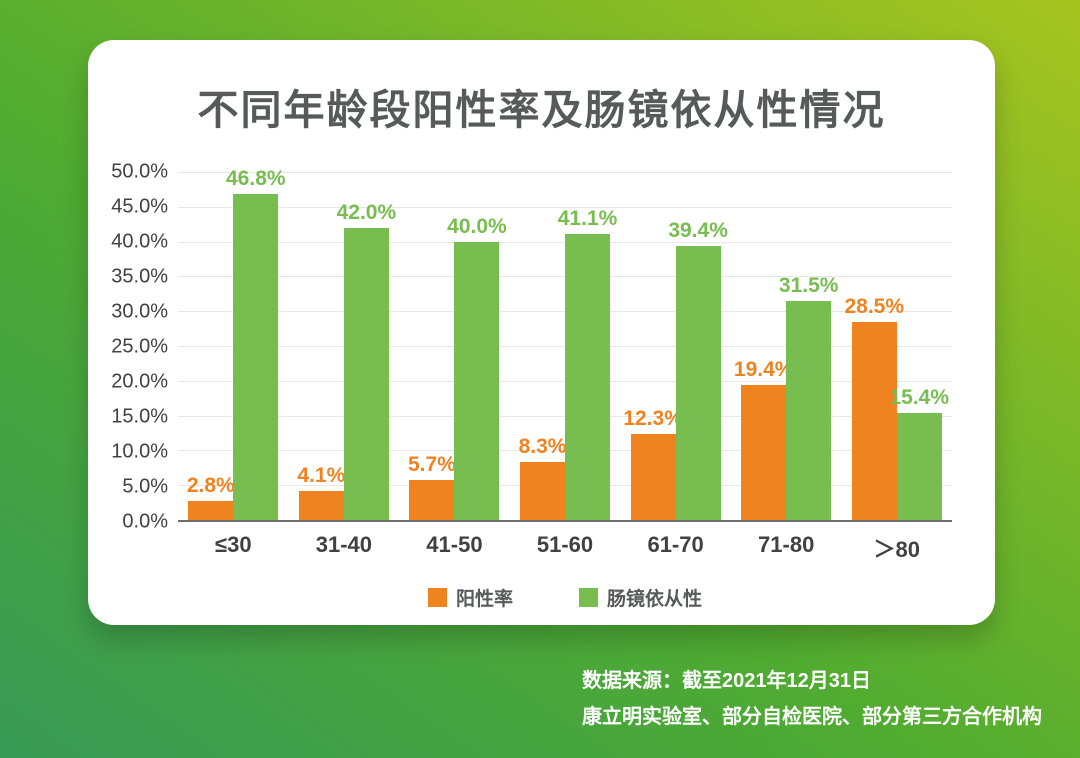 The width and height of the screenshot is (1080, 758). What do you see at coordinates (139, 451) in the screenshot?
I see `y-axis-tick-label: 10.0%` at bounding box center [139, 451].